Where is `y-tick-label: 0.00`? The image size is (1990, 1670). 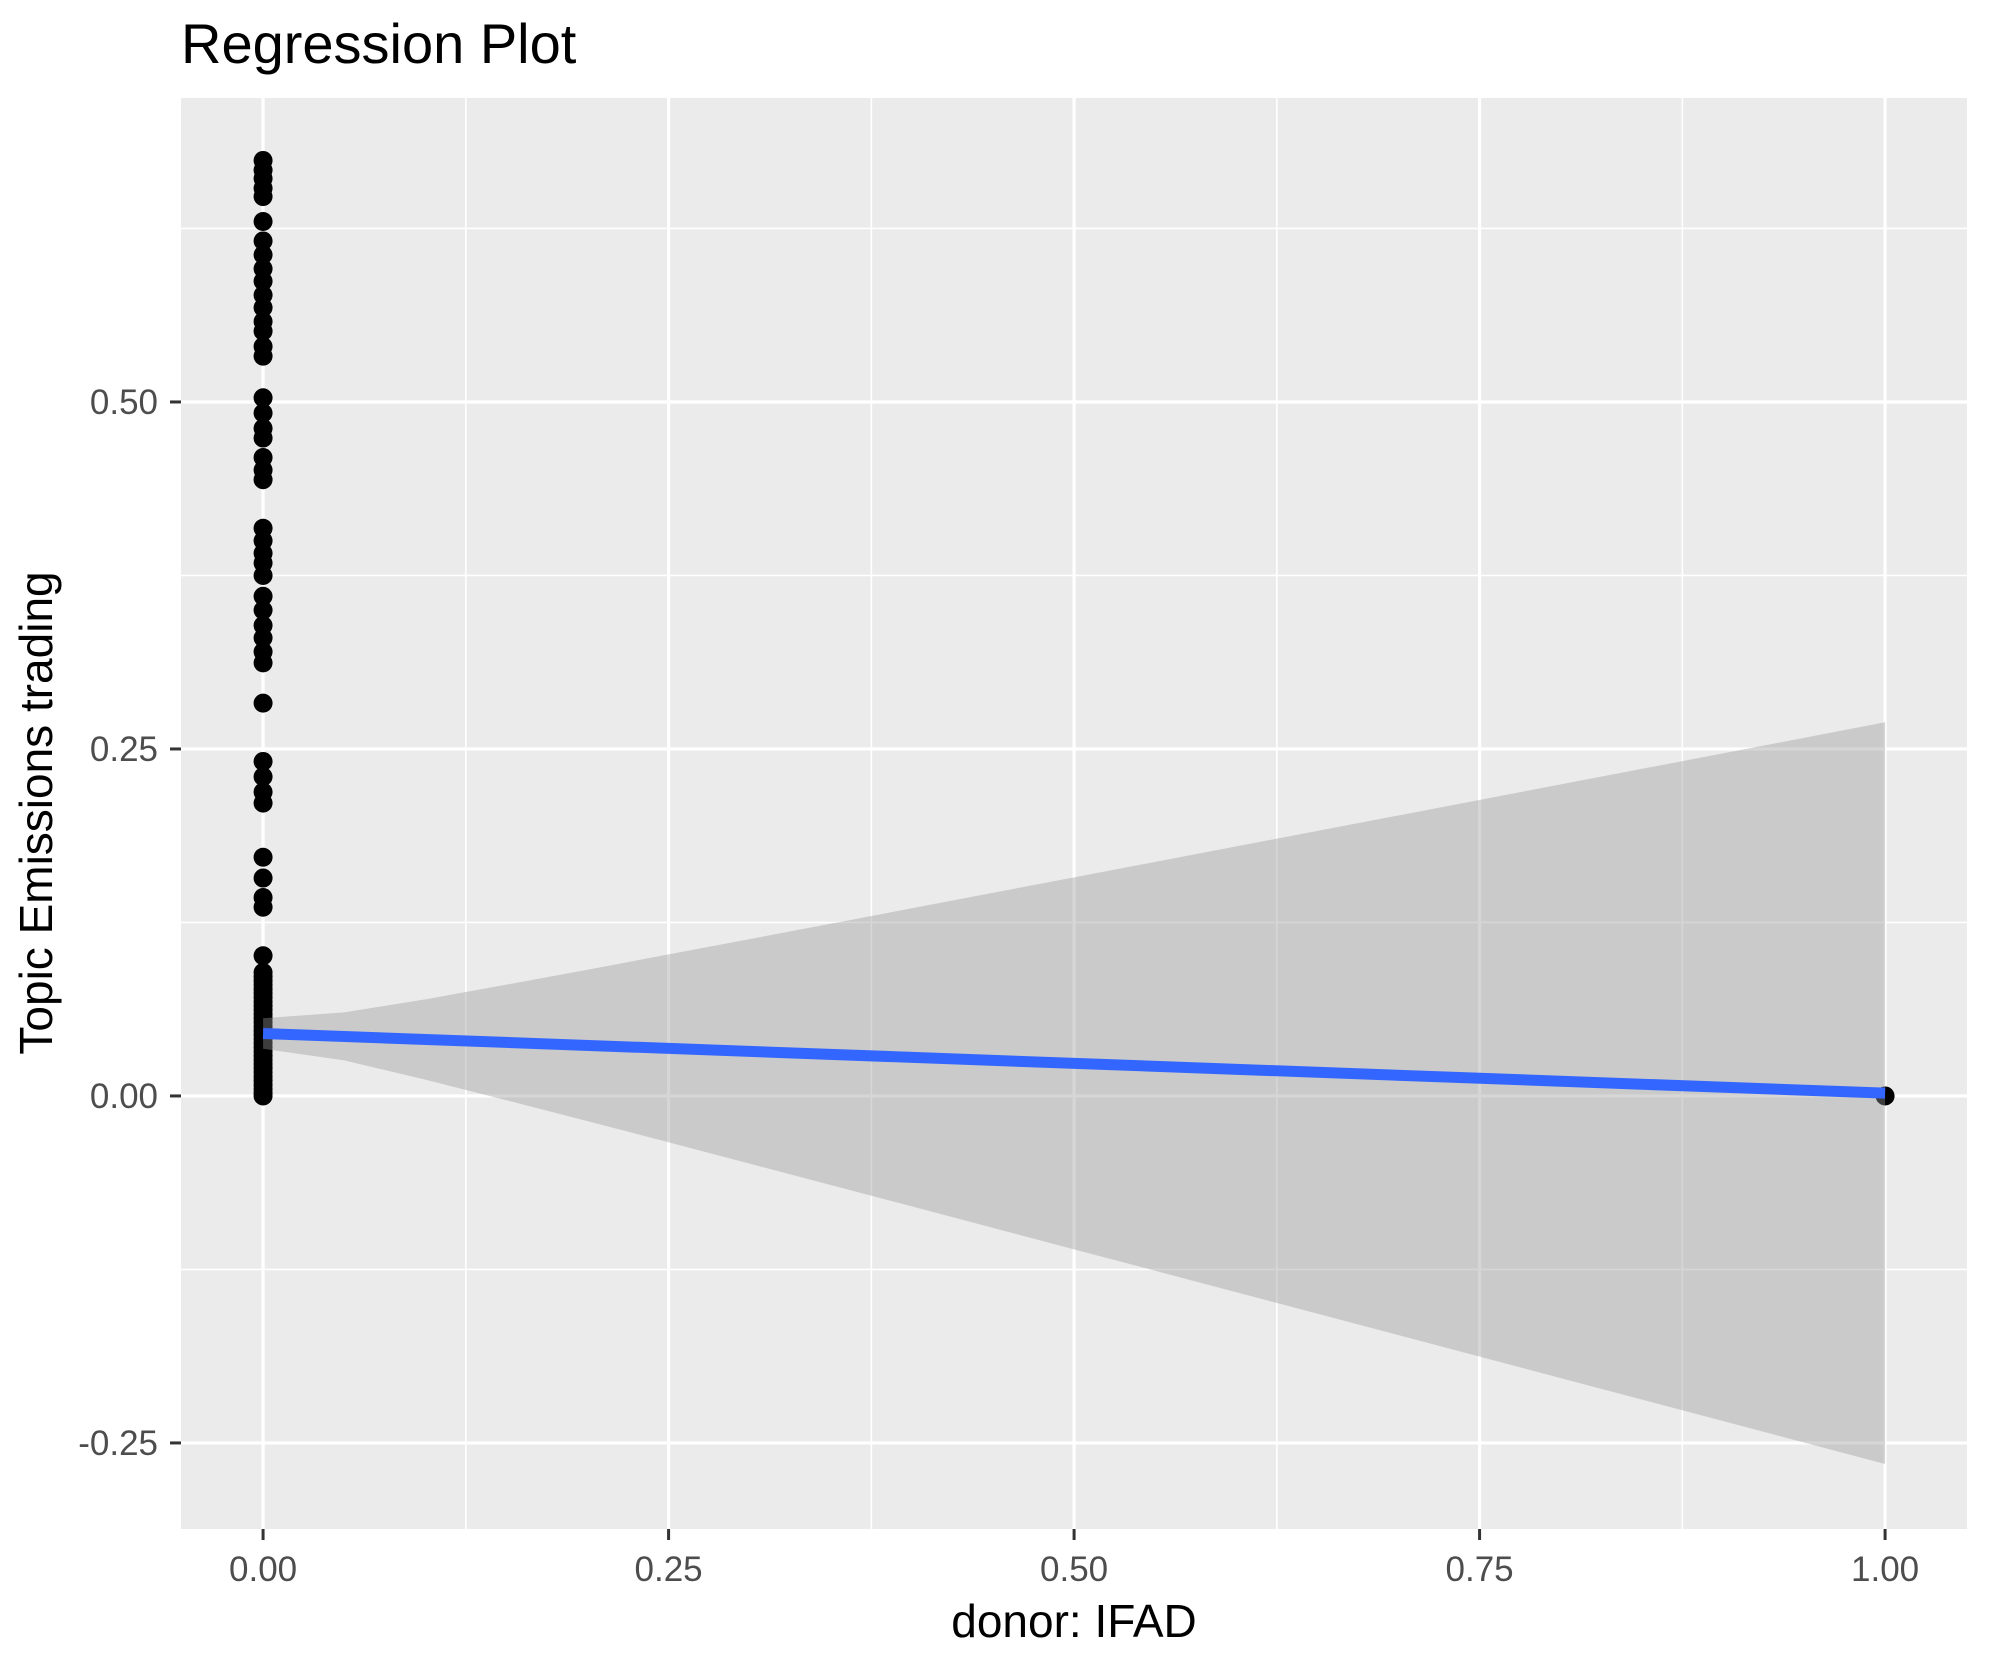 y-tick-label: 0.00 is located at coordinates (124, 1096).